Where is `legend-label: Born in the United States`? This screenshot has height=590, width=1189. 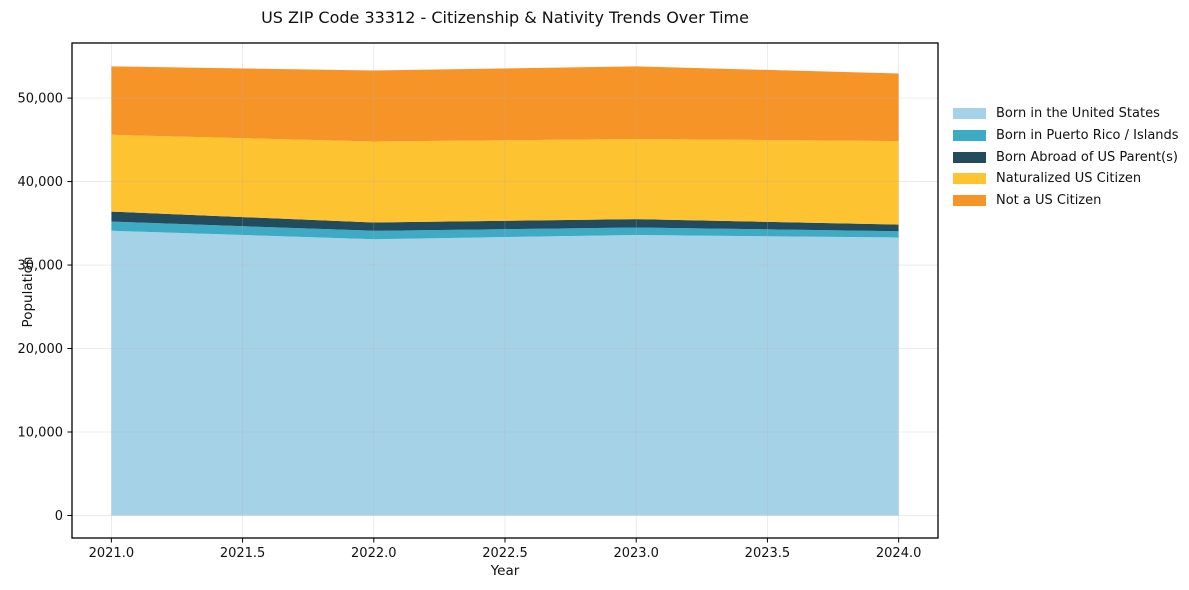 legend-label: Born in the United States is located at coordinates (1078, 114).